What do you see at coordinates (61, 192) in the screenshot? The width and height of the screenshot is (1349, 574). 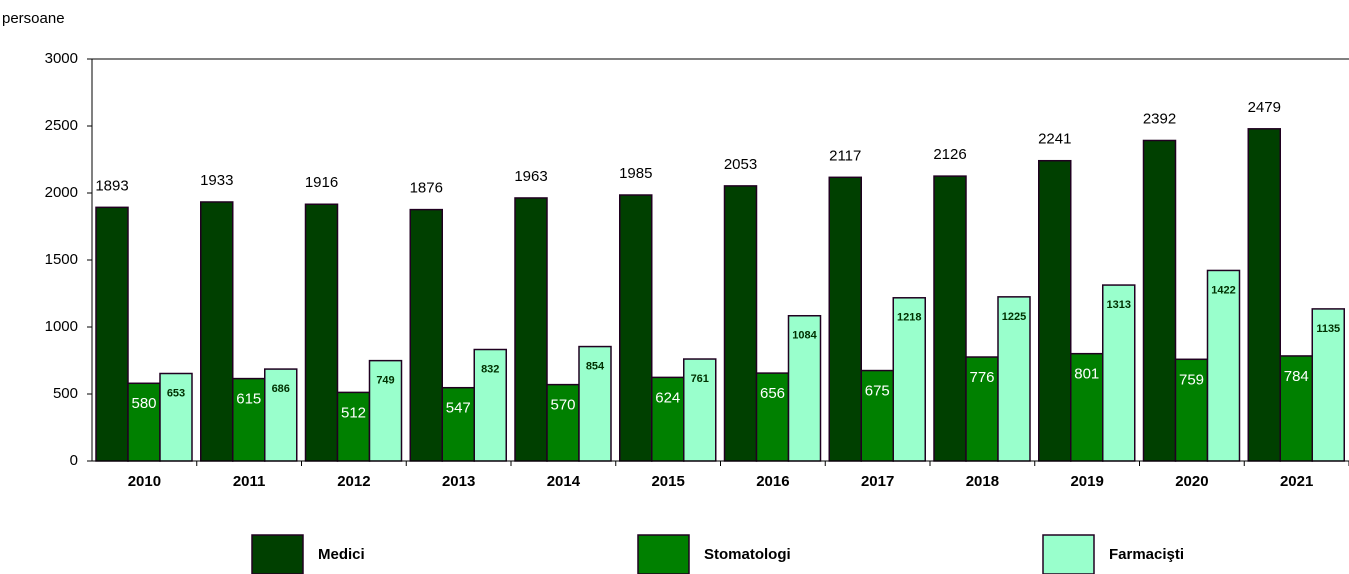 I see `y-tick-label: 2000` at bounding box center [61, 192].